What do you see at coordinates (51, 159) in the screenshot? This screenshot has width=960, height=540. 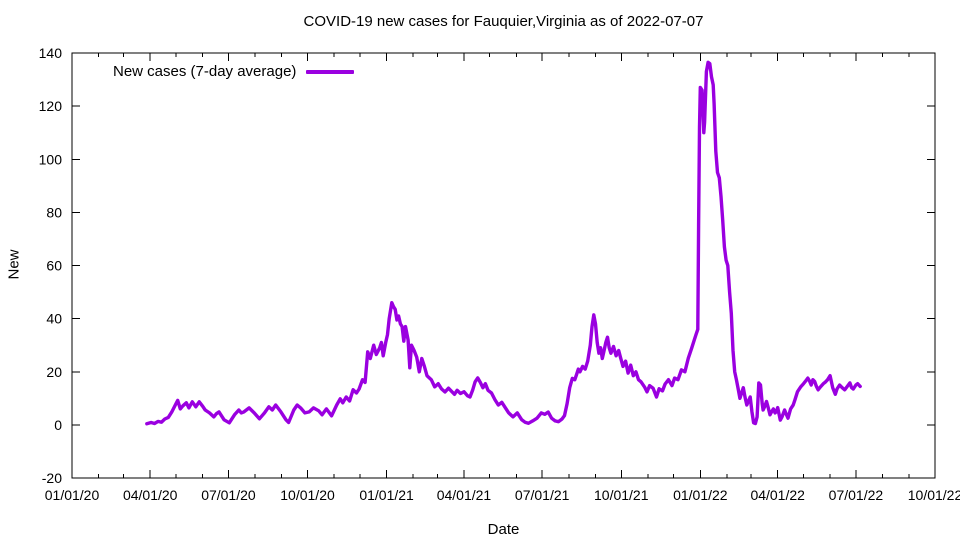 I see `y-tick-label: 100` at bounding box center [51, 159].